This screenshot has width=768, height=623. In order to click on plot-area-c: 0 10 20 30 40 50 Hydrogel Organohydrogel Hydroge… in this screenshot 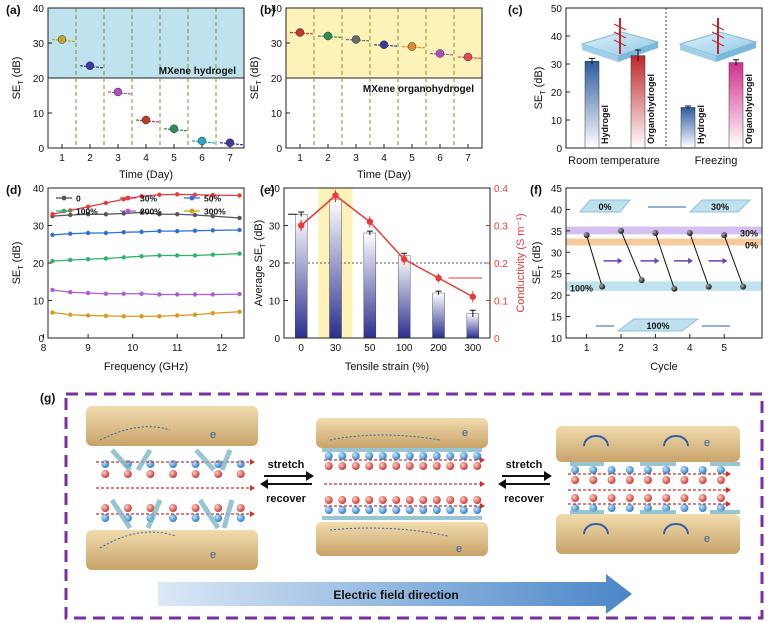, I will do `click(652, 79)`.